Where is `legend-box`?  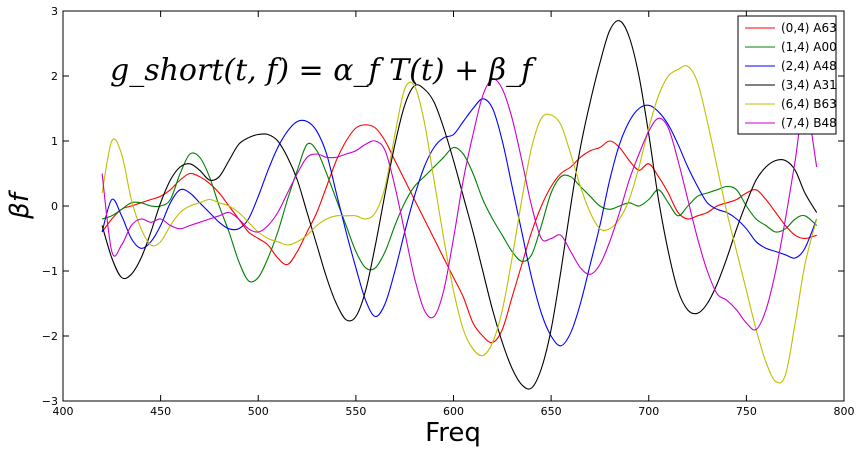 legend-box is located at coordinates (787, 75).